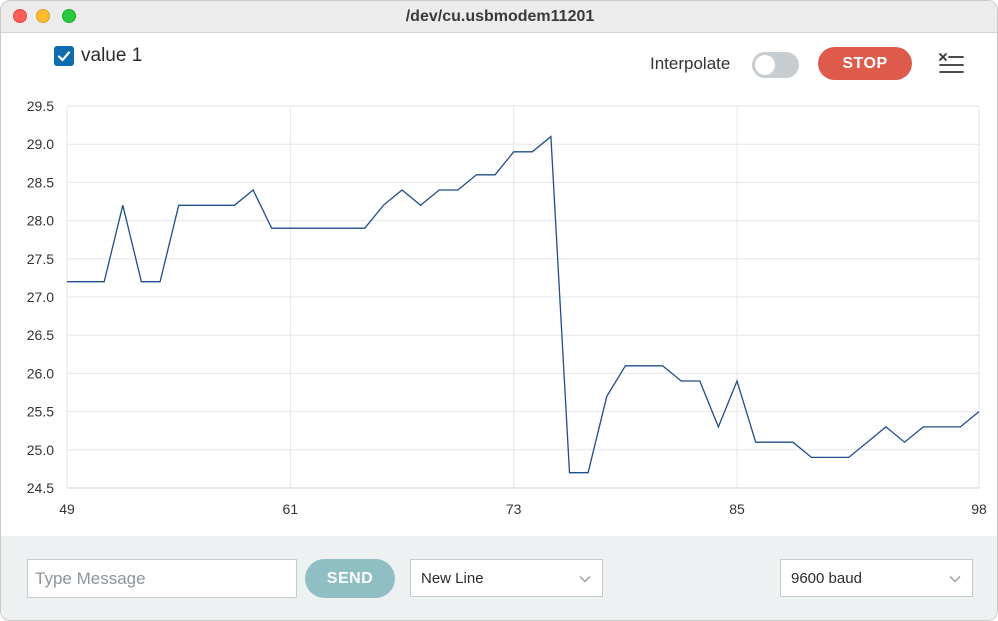  What do you see at coordinates (40, 259) in the screenshot?
I see `y-tick-label: 27.5` at bounding box center [40, 259].